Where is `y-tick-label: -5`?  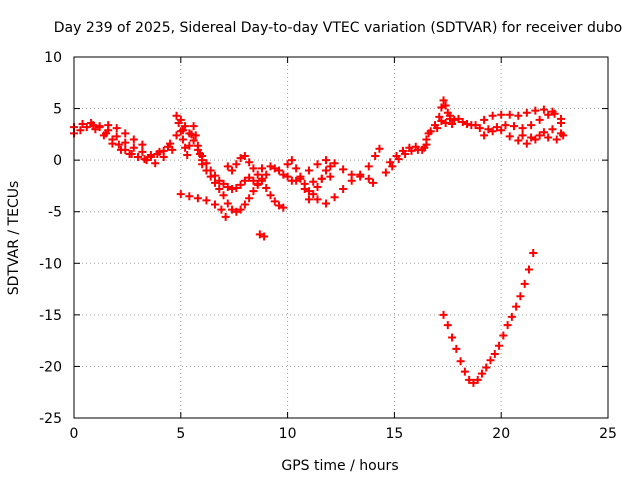
y-tick-label: -5 is located at coordinates (55, 213).